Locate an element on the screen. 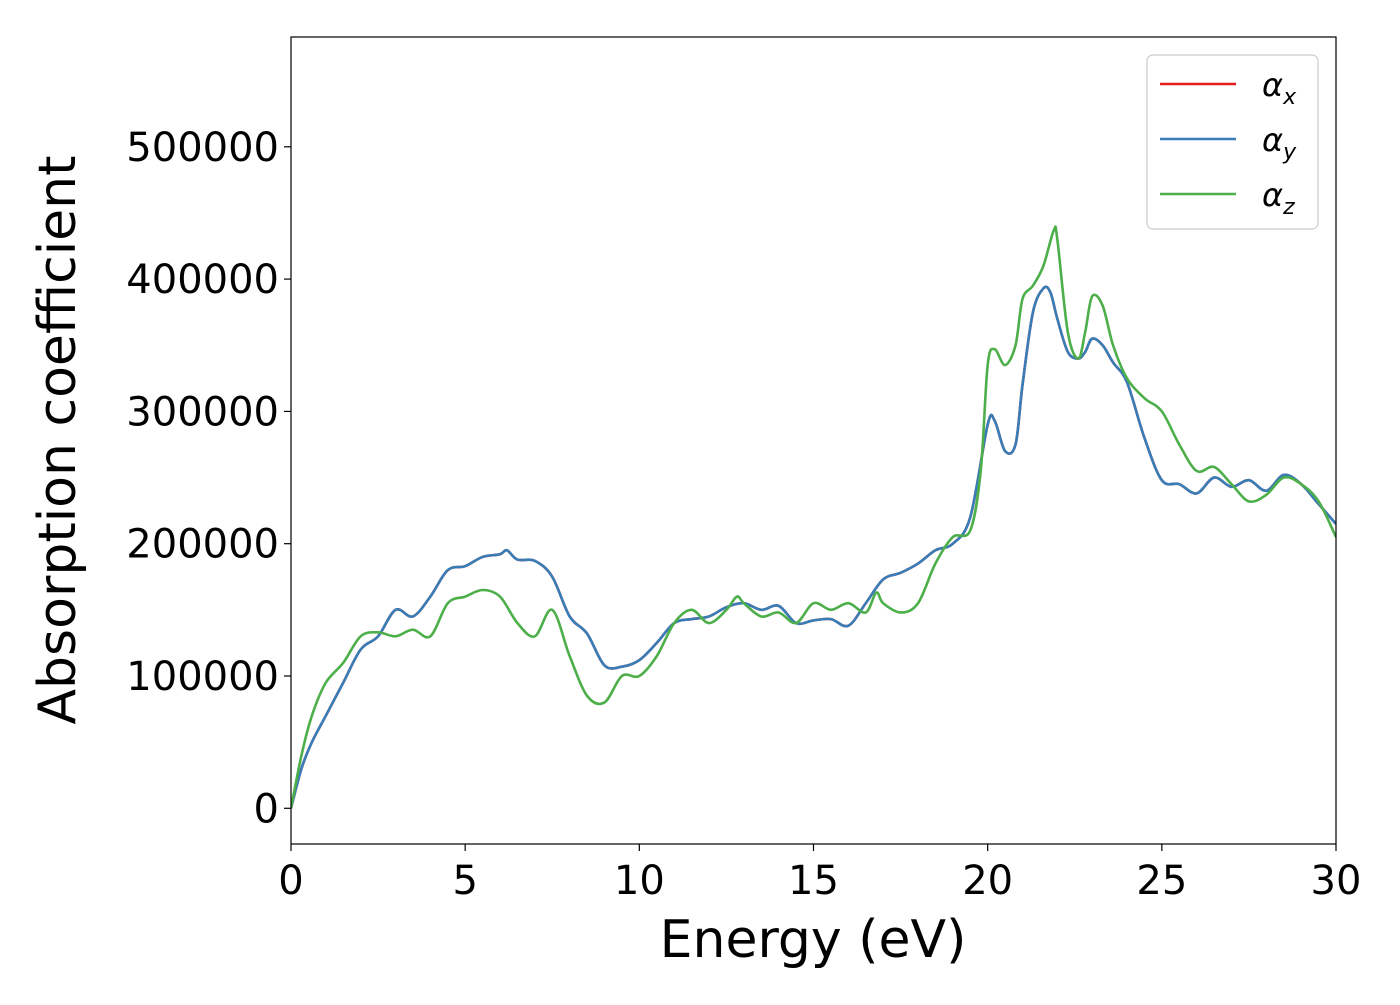 The width and height of the screenshot is (1400, 1005). x-tick-label: 25 is located at coordinates (1161, 881).